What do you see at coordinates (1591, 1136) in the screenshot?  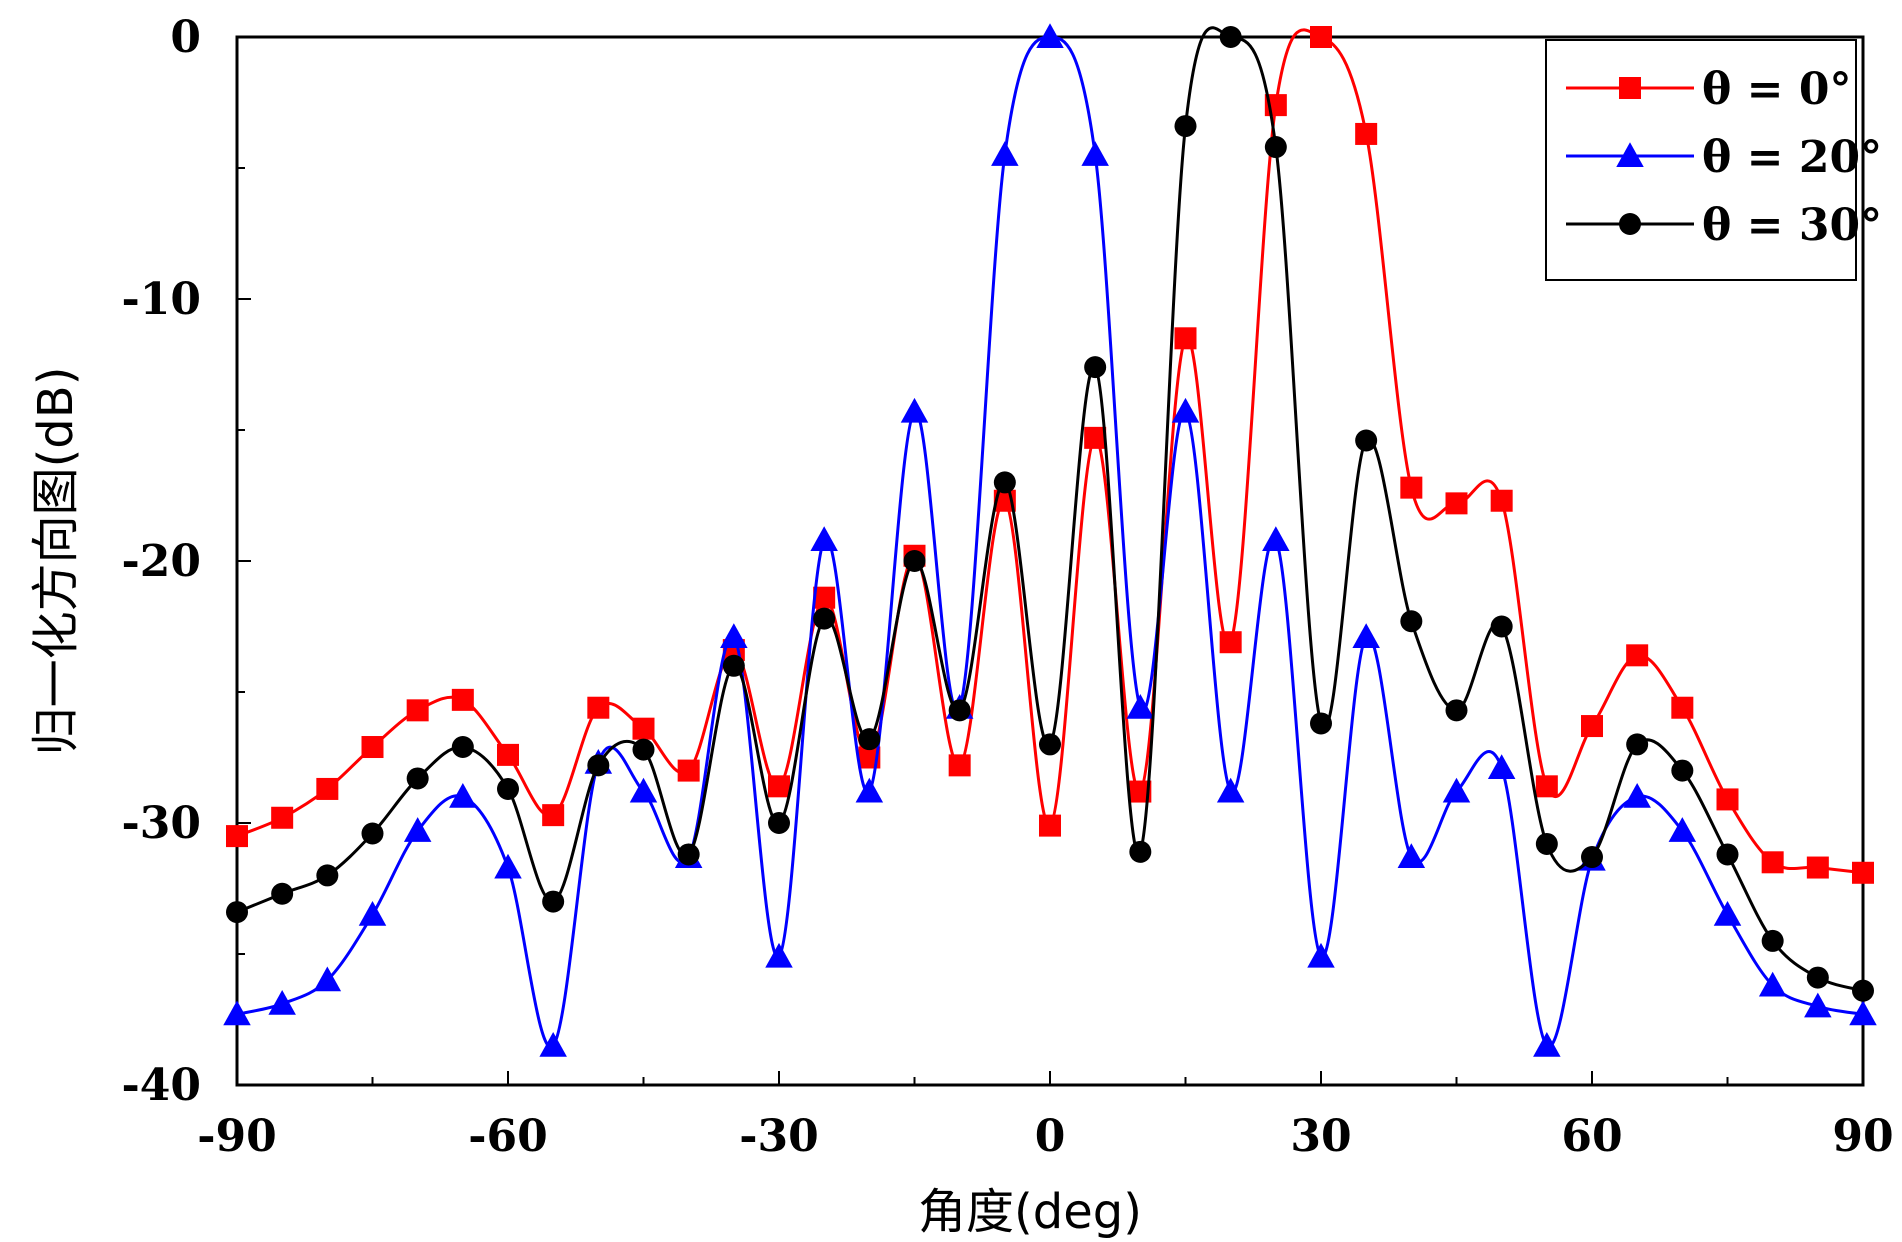 I see `x-tick-label: 60` at bounding box center [1591, 1136].